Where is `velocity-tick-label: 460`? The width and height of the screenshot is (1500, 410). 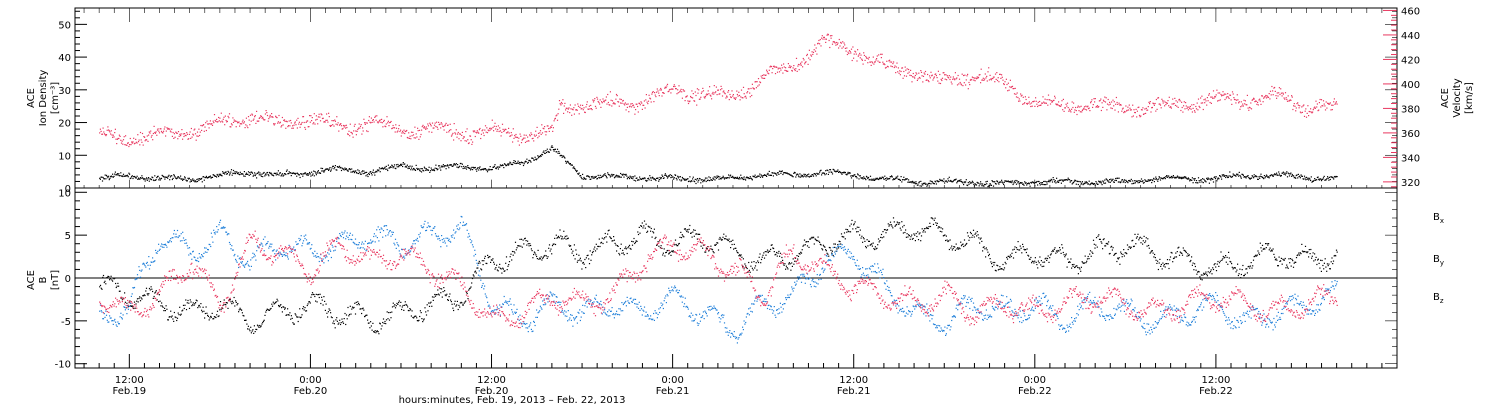 velocity-tick-label: 460 is located at coordinates (1410, 11).